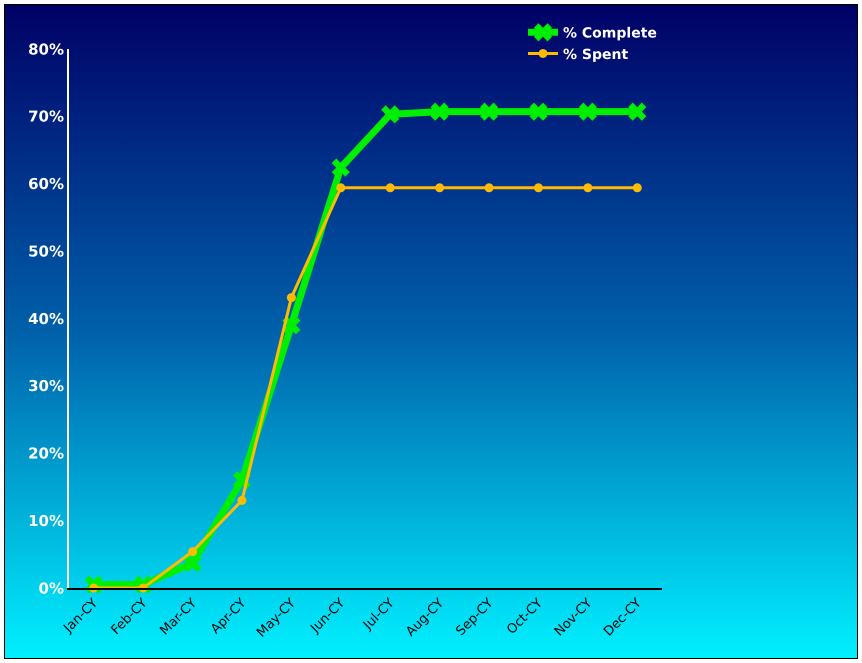 Image resolution: width=862 pixels, height=663 pixels. Describe the element at coordinates (46, 386) in the screenshot. I see `y-tick-label: 30%` at that location.